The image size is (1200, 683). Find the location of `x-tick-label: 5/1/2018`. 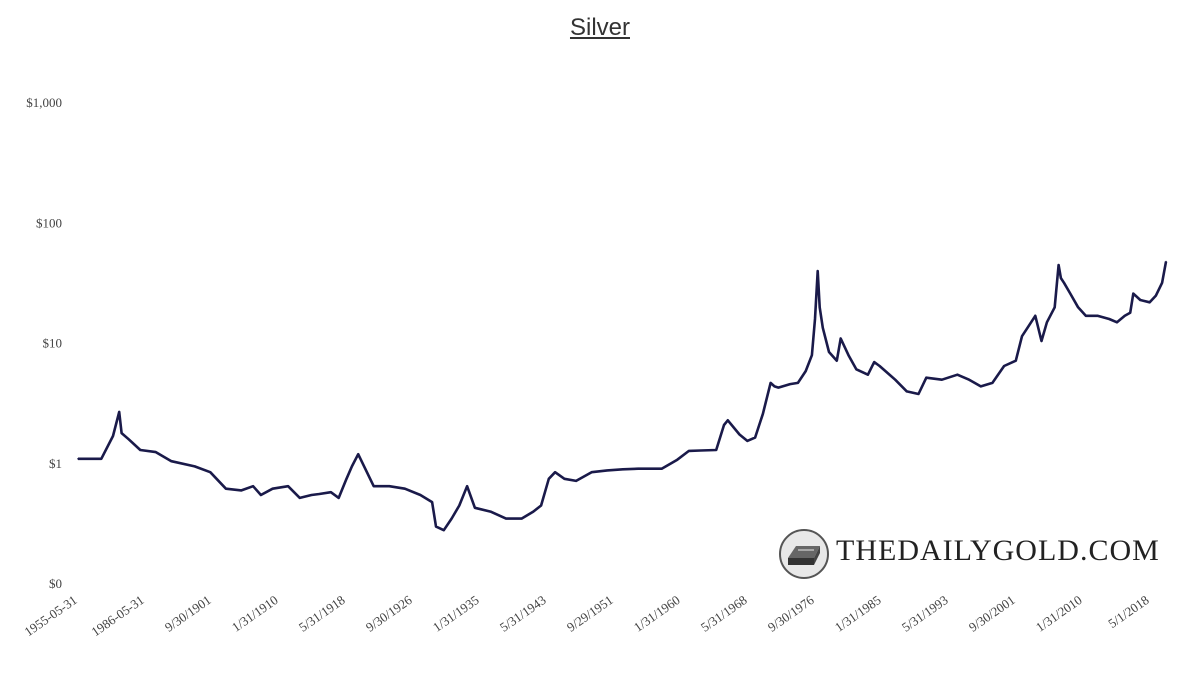

x-tick-label: 5/1/2018 is located at coordinates (1128, 611).